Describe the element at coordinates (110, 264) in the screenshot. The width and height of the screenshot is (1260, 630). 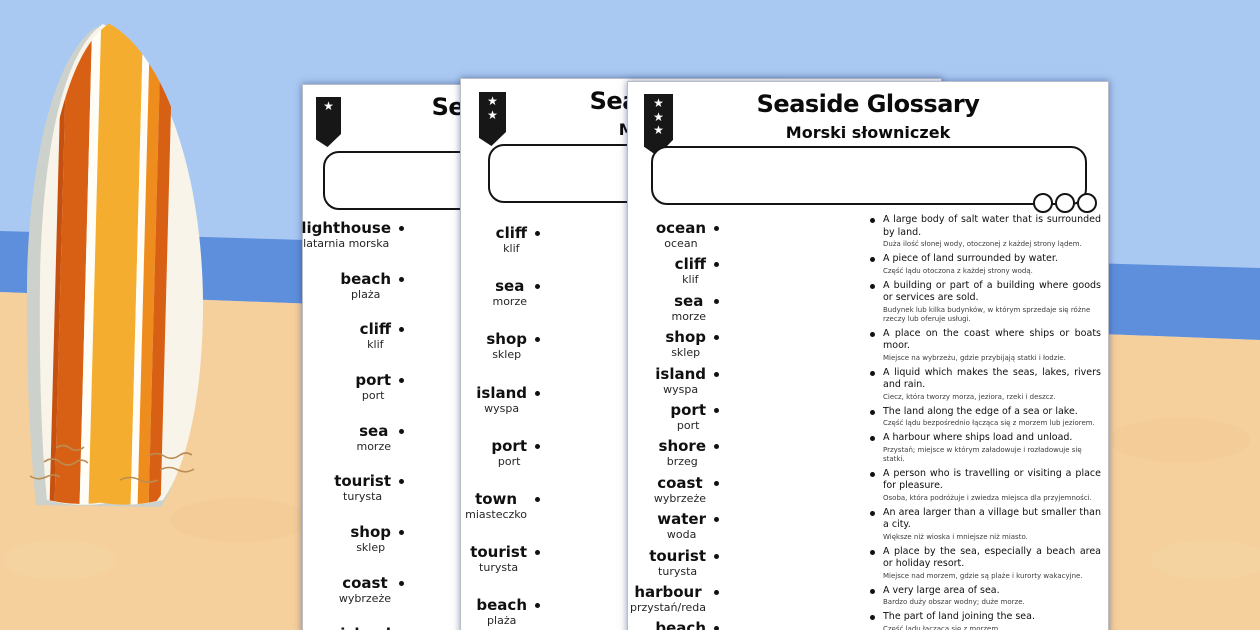
I see `surfboard-stripes` at that location.